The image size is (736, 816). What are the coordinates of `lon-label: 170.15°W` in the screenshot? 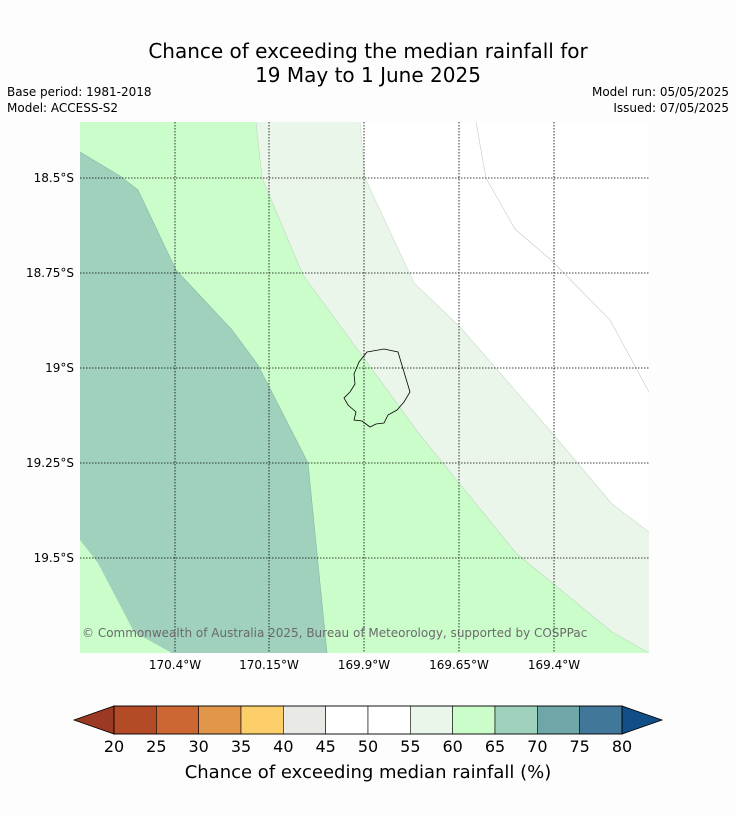 It's located at (269, 665).